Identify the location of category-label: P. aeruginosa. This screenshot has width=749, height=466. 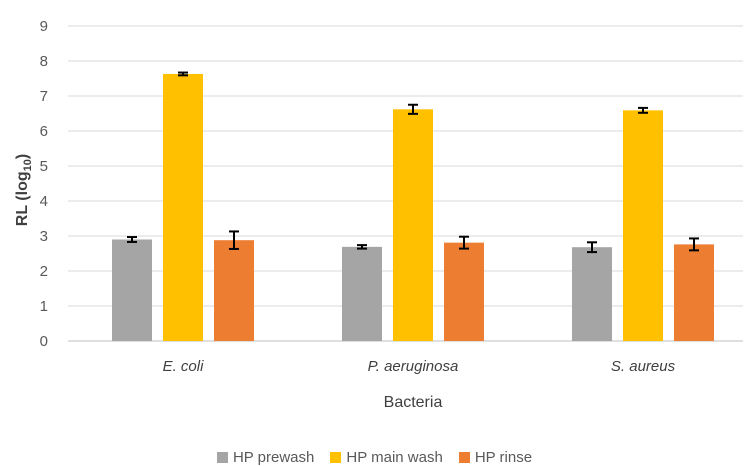
(413, 366).